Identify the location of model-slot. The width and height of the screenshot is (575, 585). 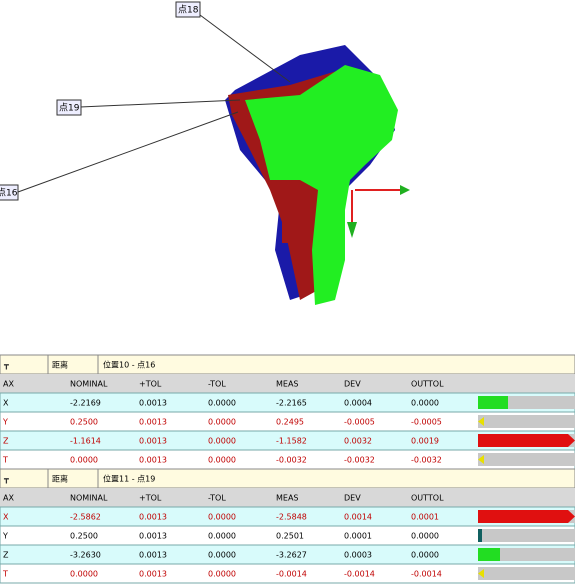
(291, 229).